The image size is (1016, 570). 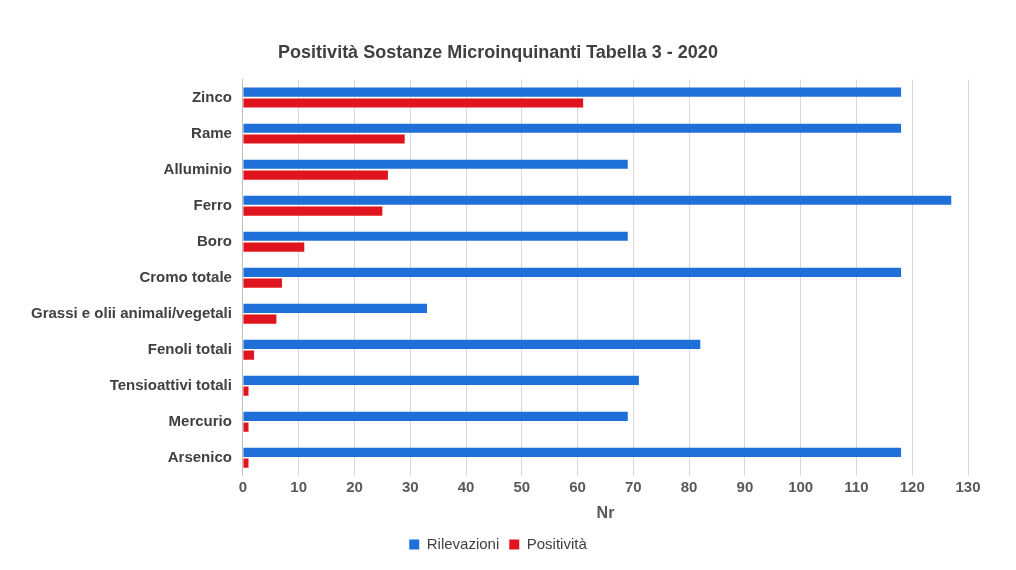 I want to click on y-tick-label: Fenoli totali, so click(x=189, y=348).